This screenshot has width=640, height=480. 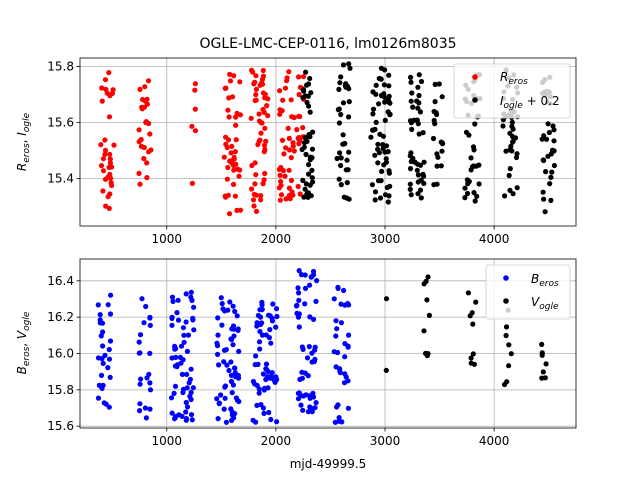 What do you see at coordinates (512, 91) in the screenshot?
I see `top-legend: Reros Iogle + 0.2` at bounding box center [512, 91].